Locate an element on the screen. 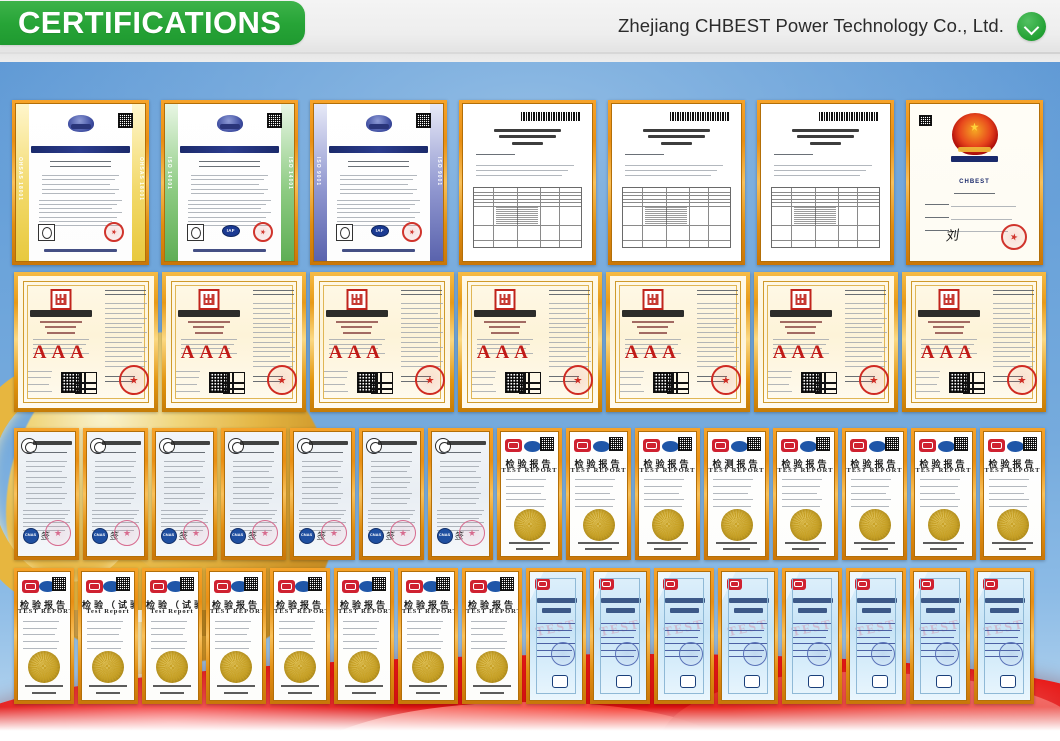 This screenshot has height=741, width=1060. certificate-card: CHBEST 刘 is located at coordinates (974, 182).